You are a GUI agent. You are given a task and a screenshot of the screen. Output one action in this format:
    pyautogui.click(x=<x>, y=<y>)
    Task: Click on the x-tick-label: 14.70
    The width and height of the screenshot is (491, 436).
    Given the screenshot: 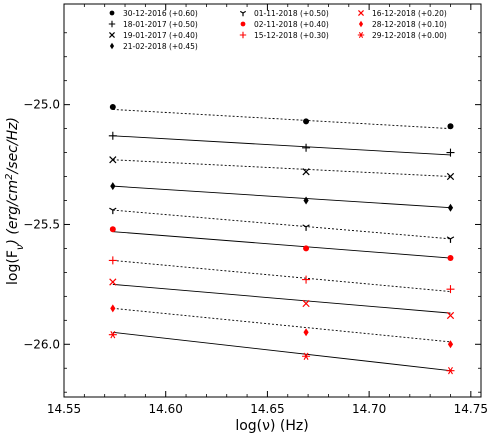 What is the action you would take?
    pyautogui.click(x=369, y=409)
    